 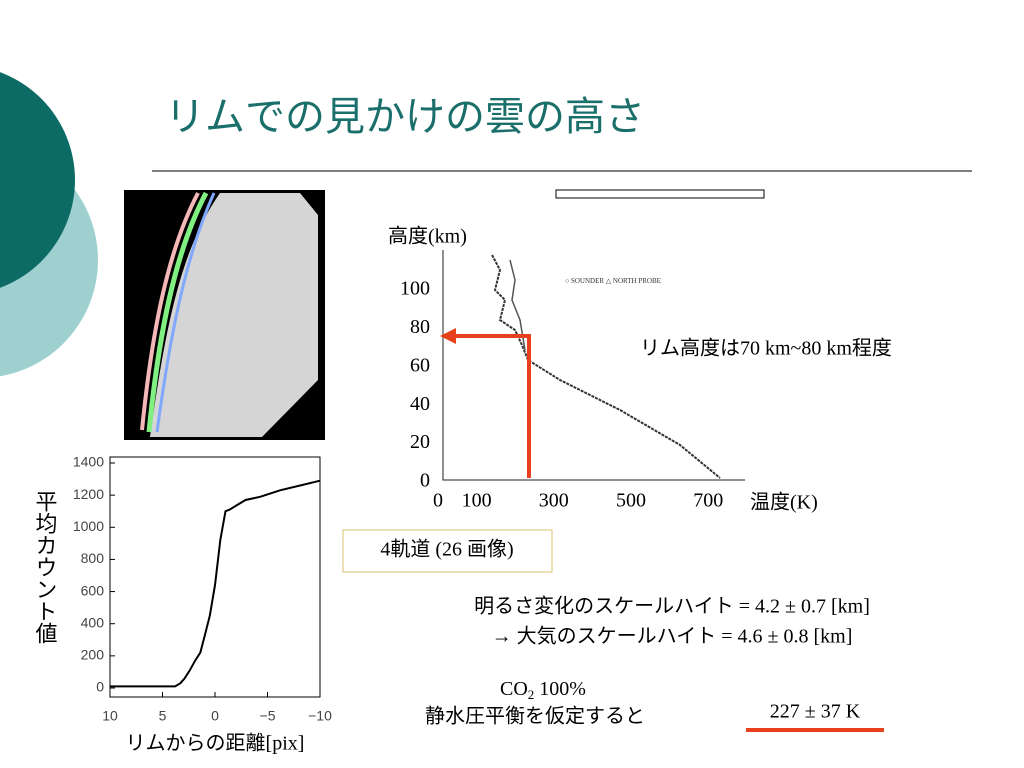 I want to click on scale-height: 明るさ変化のスケールハイト = 4.2 ± 0.7 [km], so click(x=672, y=606).